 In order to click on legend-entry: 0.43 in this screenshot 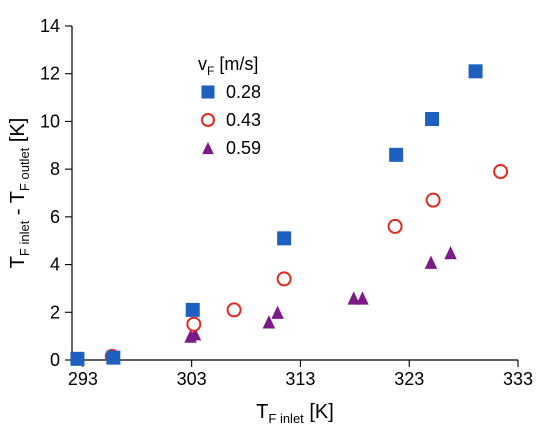, I will do `click(231, 120)`.